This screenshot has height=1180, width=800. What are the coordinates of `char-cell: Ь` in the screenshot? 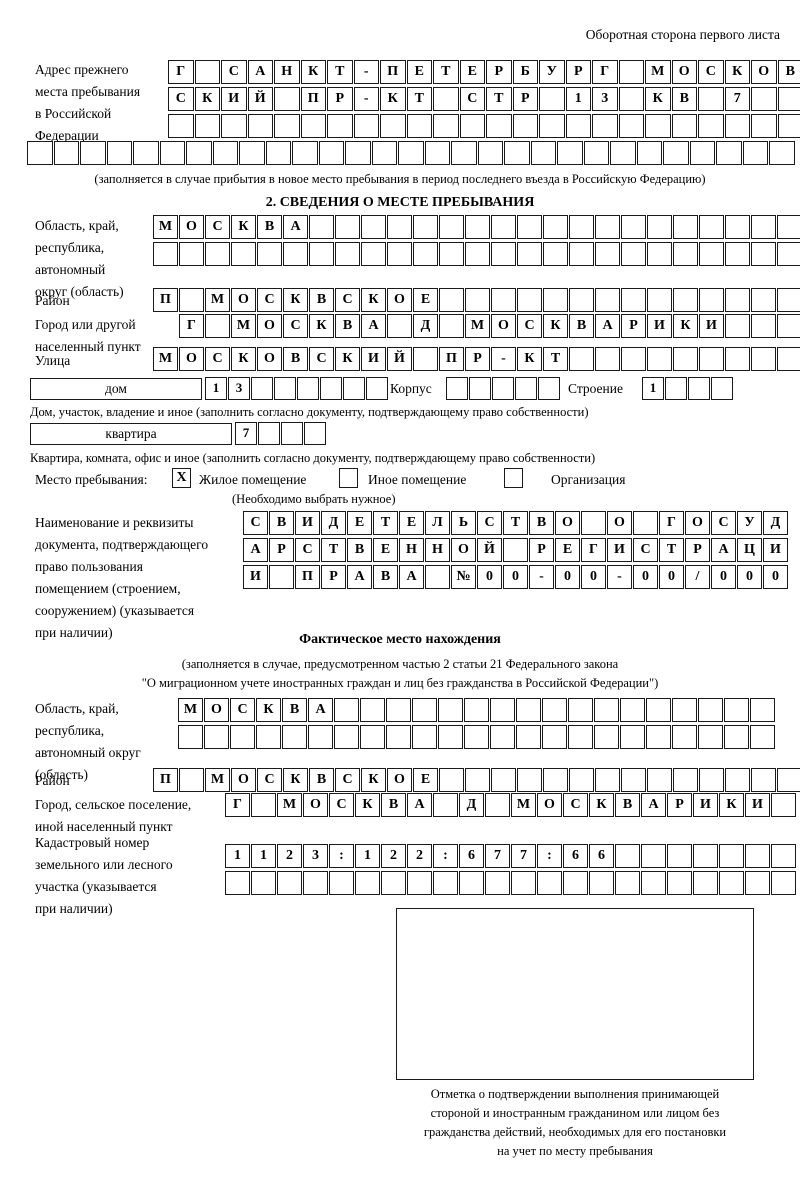 It's located at (463, 523).